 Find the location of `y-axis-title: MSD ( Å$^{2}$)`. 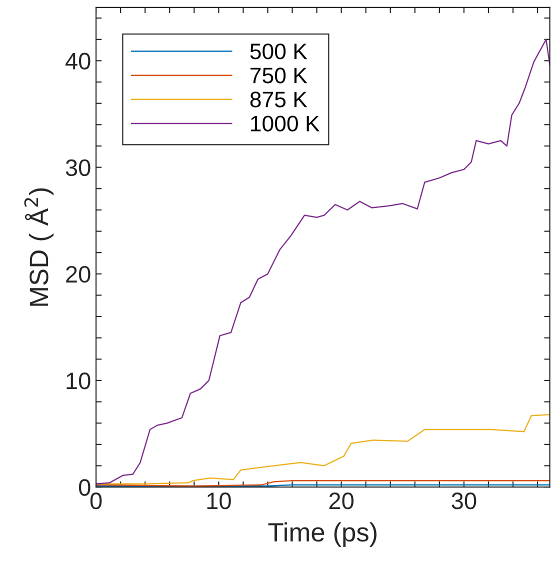

y-axis-title: MSD ( Å$^{2}$) is located at coordinates (39, 247).